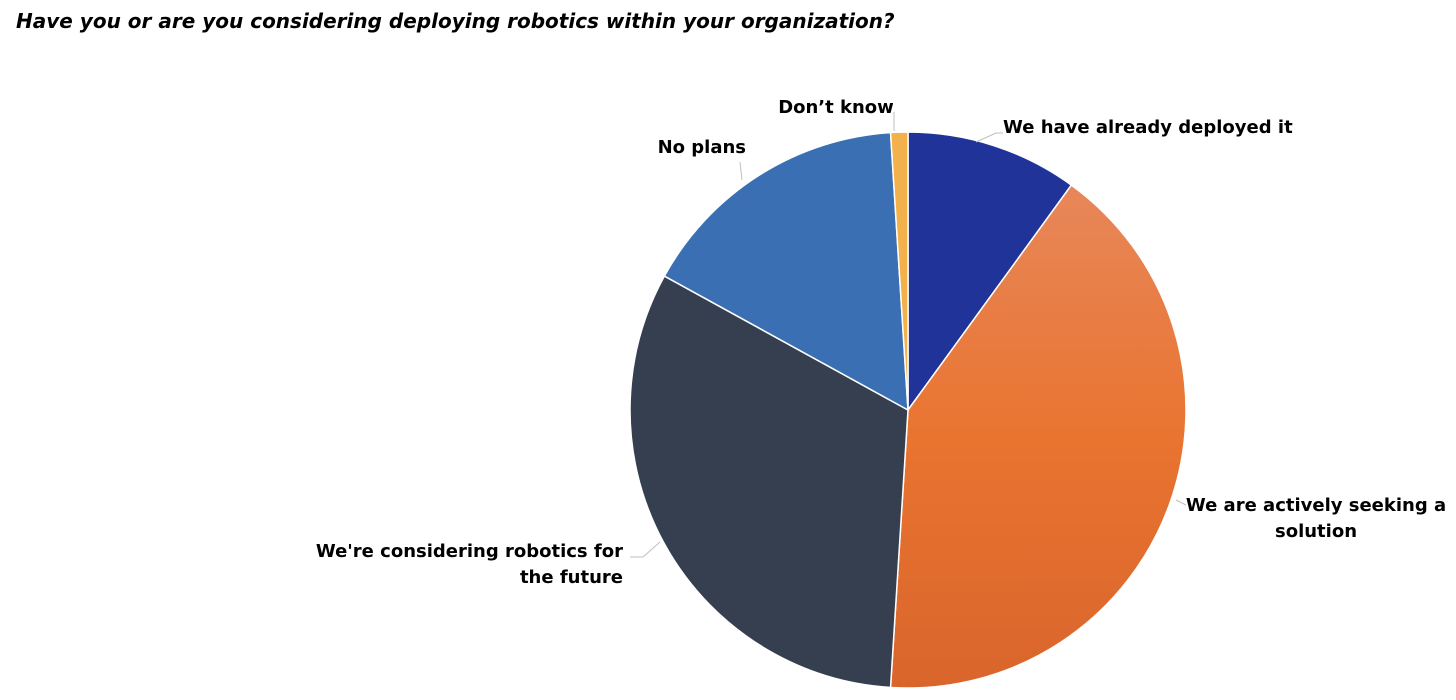 This screenshot has width=1456, height=700. I want to click on leader-line-we-have-already-deployed-it, so click(989, 137).